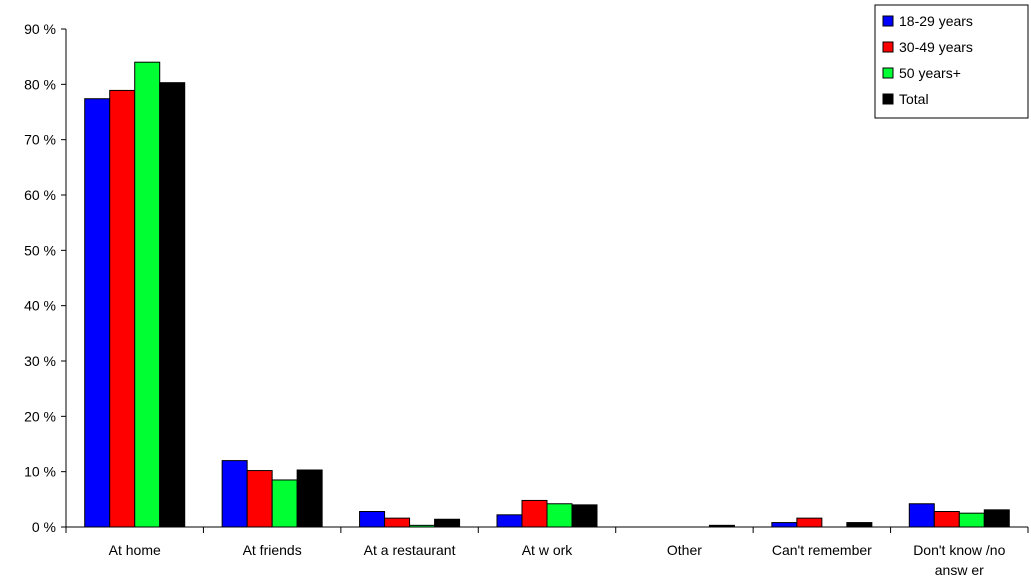  Describe the element at coordinates (40, 306) in the screenshot. I see `y-tick-label: 40 %` at that location.